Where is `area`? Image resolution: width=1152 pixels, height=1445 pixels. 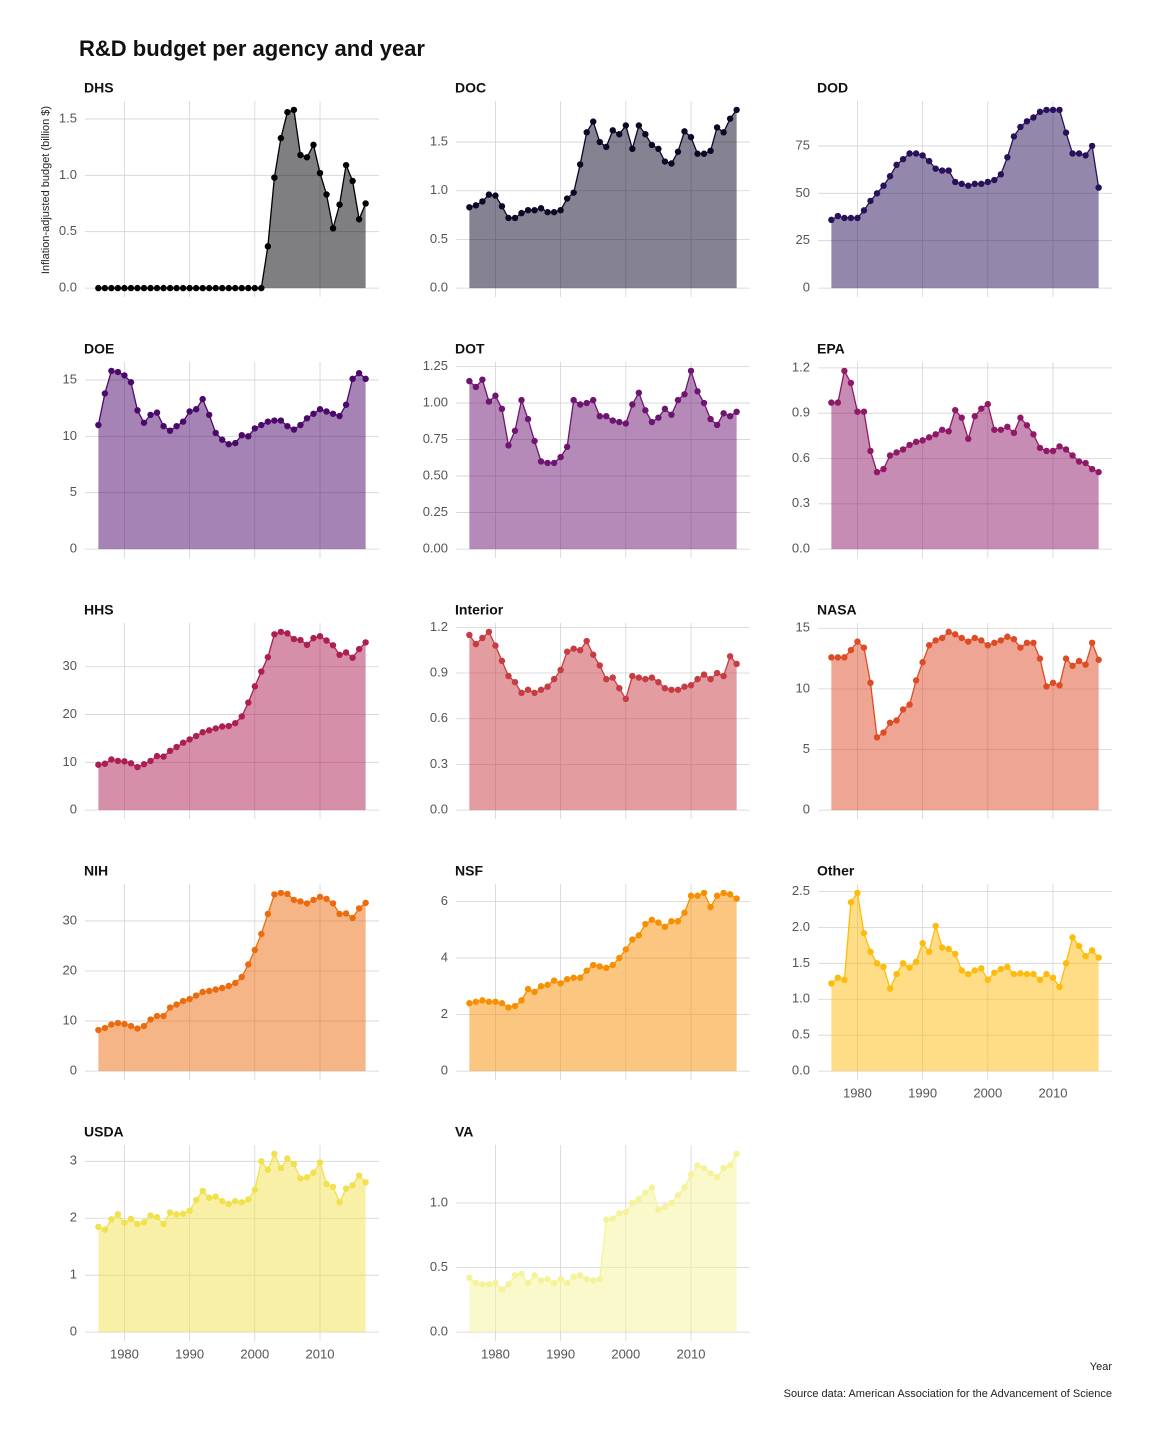
area is located at coordinates (232, 982).